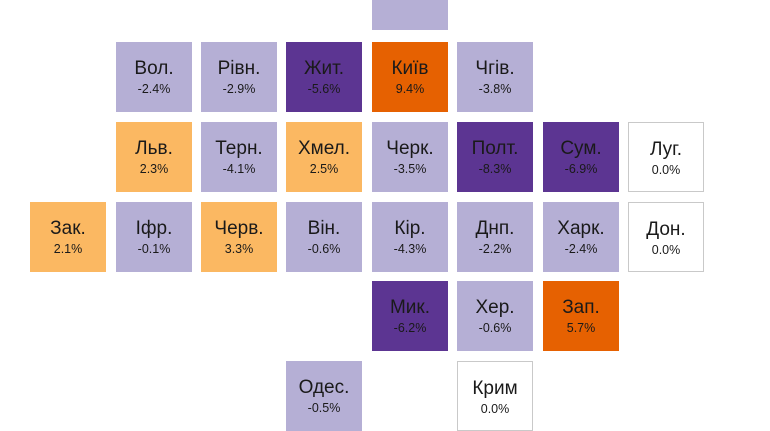 Image resolution: width=770 pixels, height=431 pixels. I want to click on region-name: Черв., so click(239, 228).